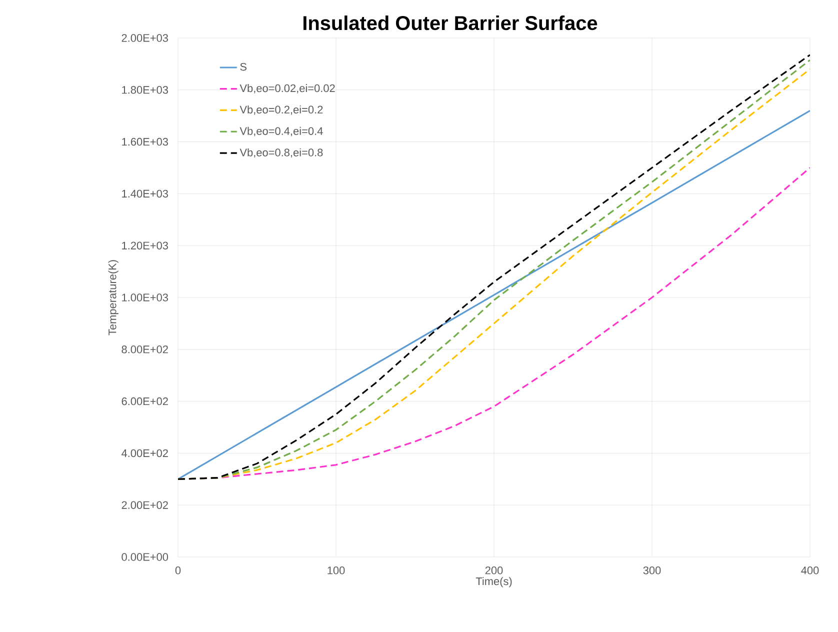  I want to click on y-tick-label: 4.00E+02, so click(145, 453).